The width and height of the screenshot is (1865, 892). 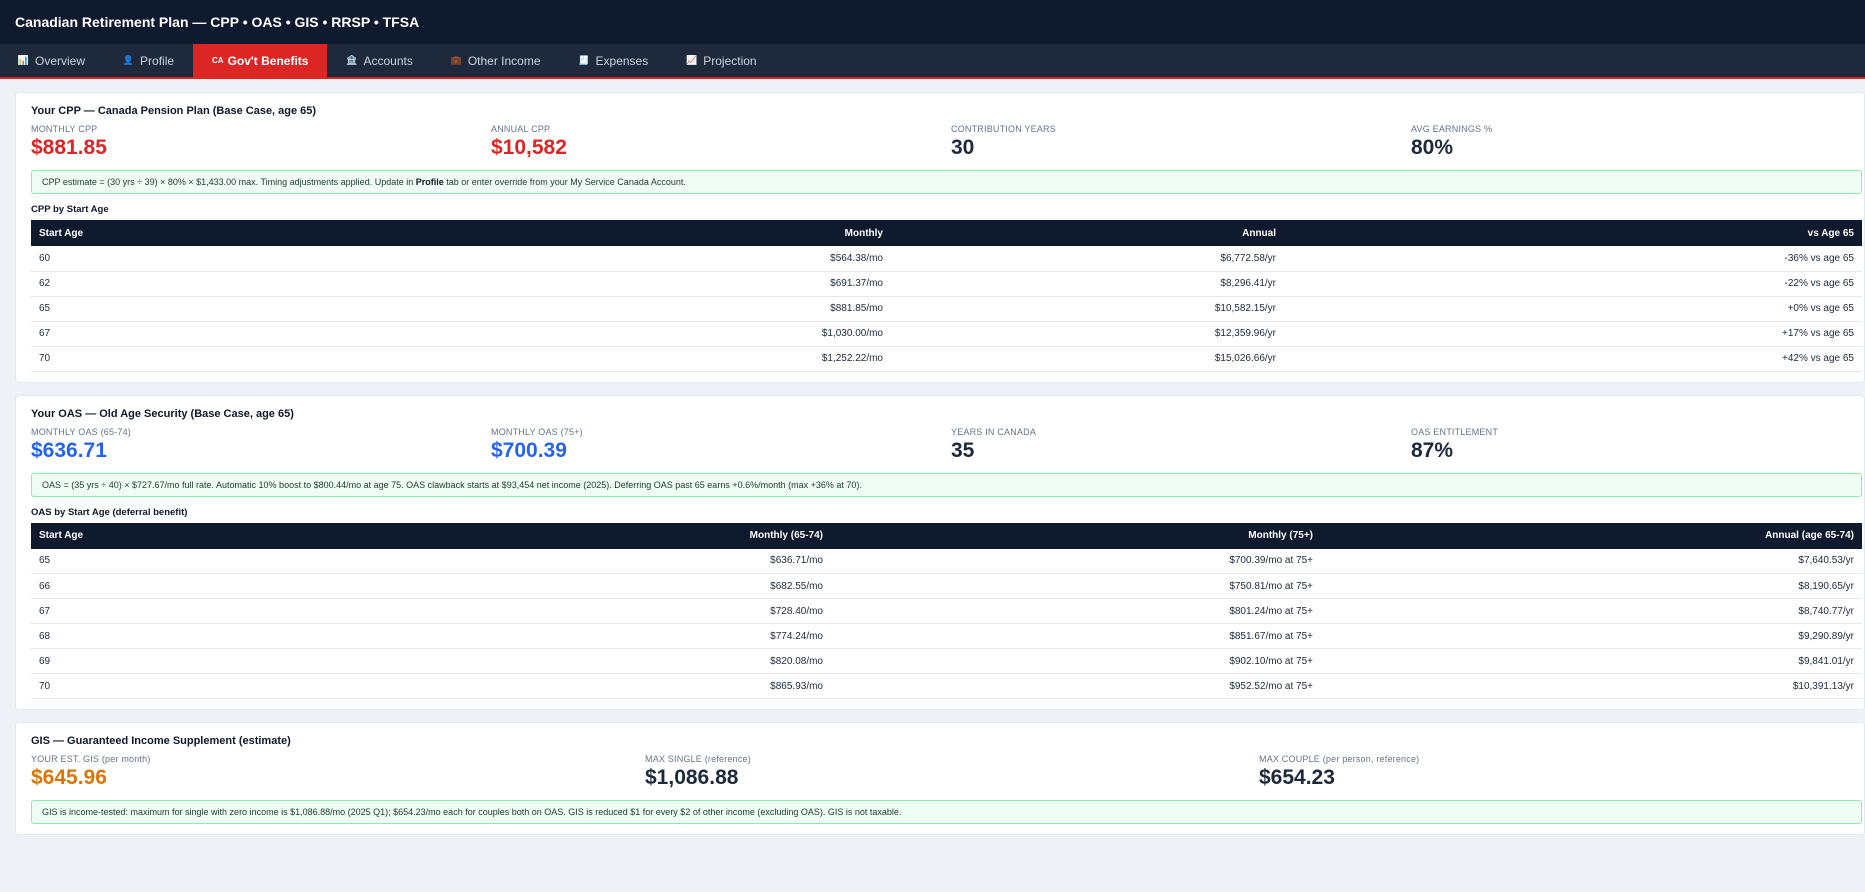 I want to click on tab-profile: 👤 Profile, so click(x=148, y=60).